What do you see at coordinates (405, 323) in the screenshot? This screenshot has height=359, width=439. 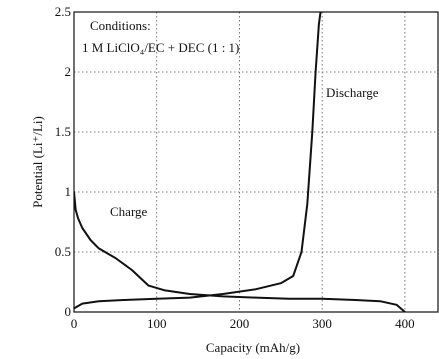 I see `x-tick-label: 400` at bounding box center [405, 323].